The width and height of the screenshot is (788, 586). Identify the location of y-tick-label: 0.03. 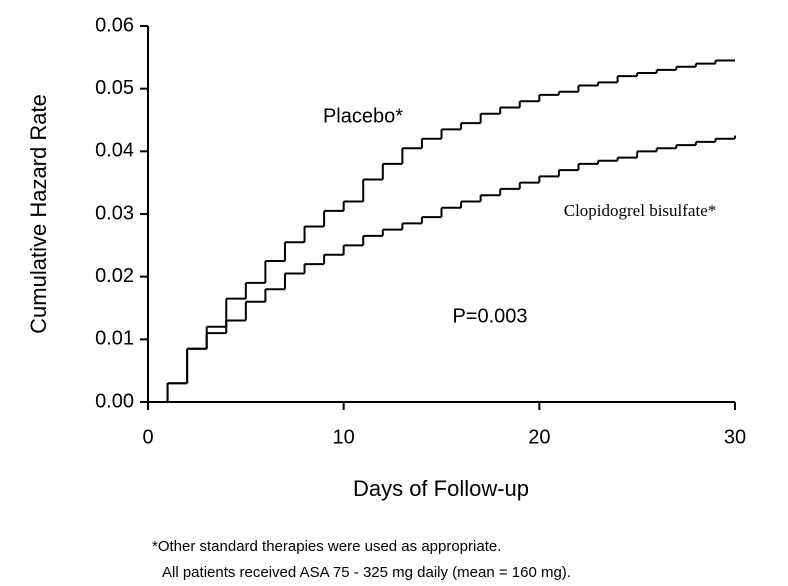
(114, 213).